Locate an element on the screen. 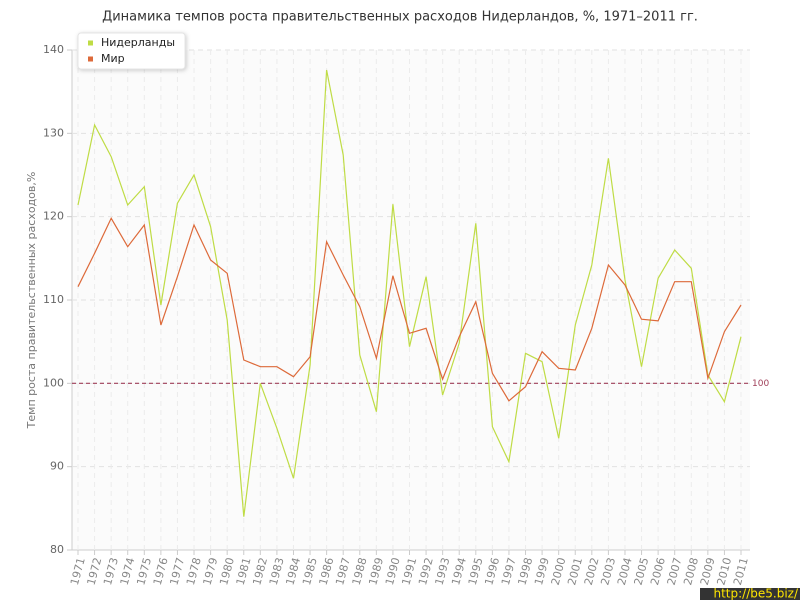  reference-label: 100 is located at coordinates (760, 384).